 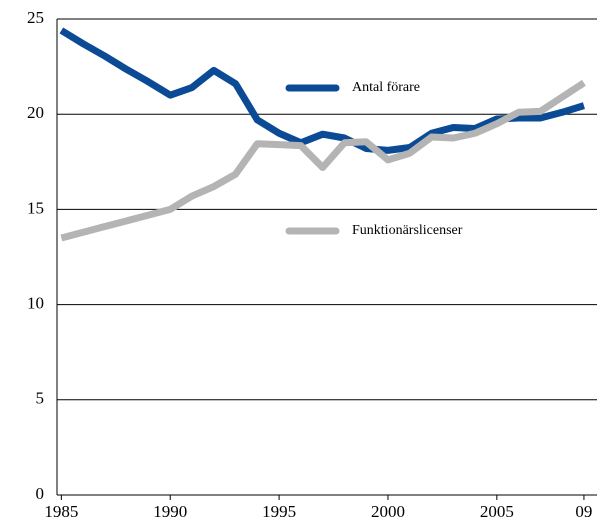 What do you see at coordinates (35, 303) in the screenshot?
I see `y-tick-label: 10` at bounding box center [35, 303].